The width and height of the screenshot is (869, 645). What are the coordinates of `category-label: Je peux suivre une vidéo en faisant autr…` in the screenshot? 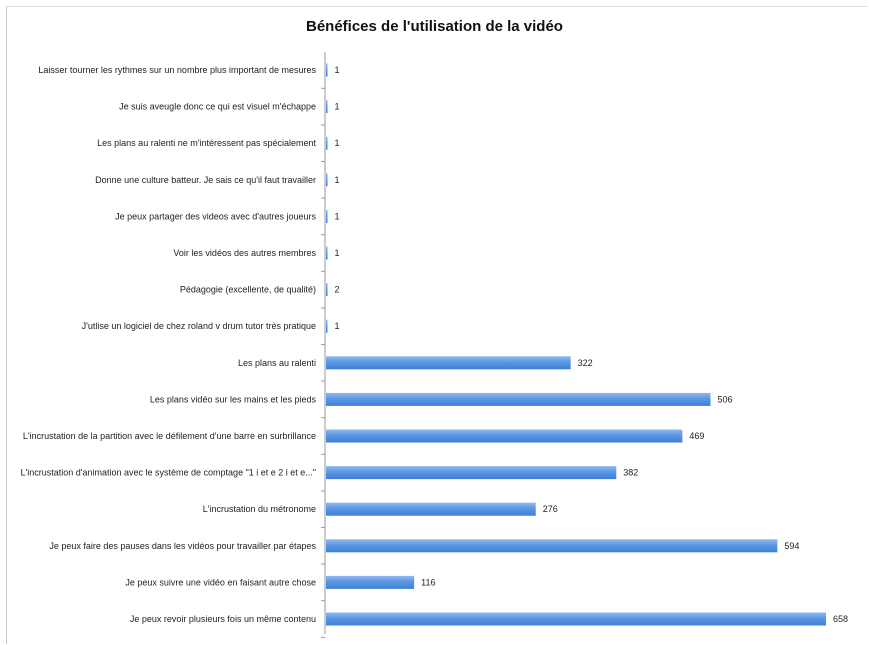 It's located at (220, 582).